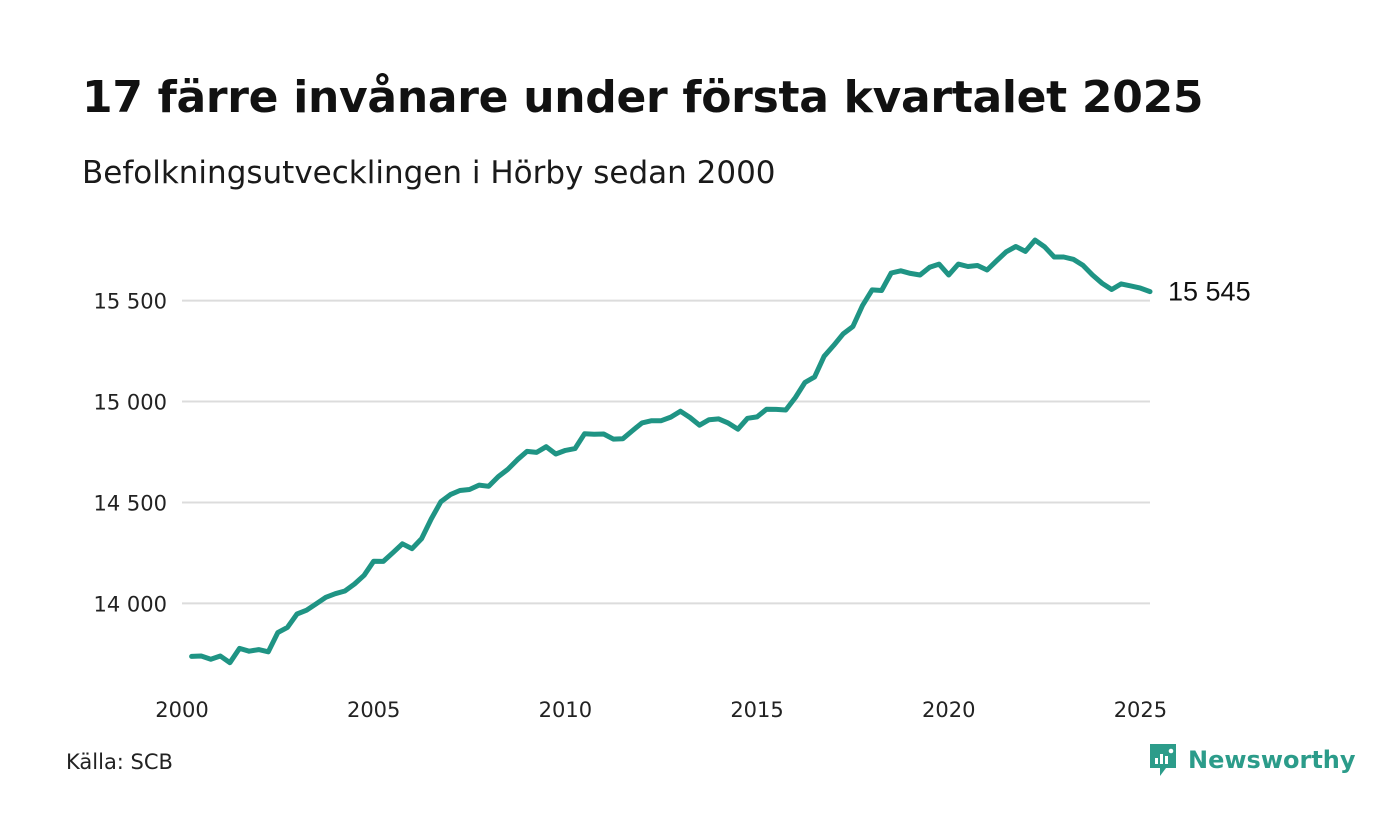 Image resolution: width=1400 pixels, height=840 pixels. What do you see at coordinates (756, 710) in the screenshot?
I see `x-tick-label: 2015` at bounding box center [756, 710].